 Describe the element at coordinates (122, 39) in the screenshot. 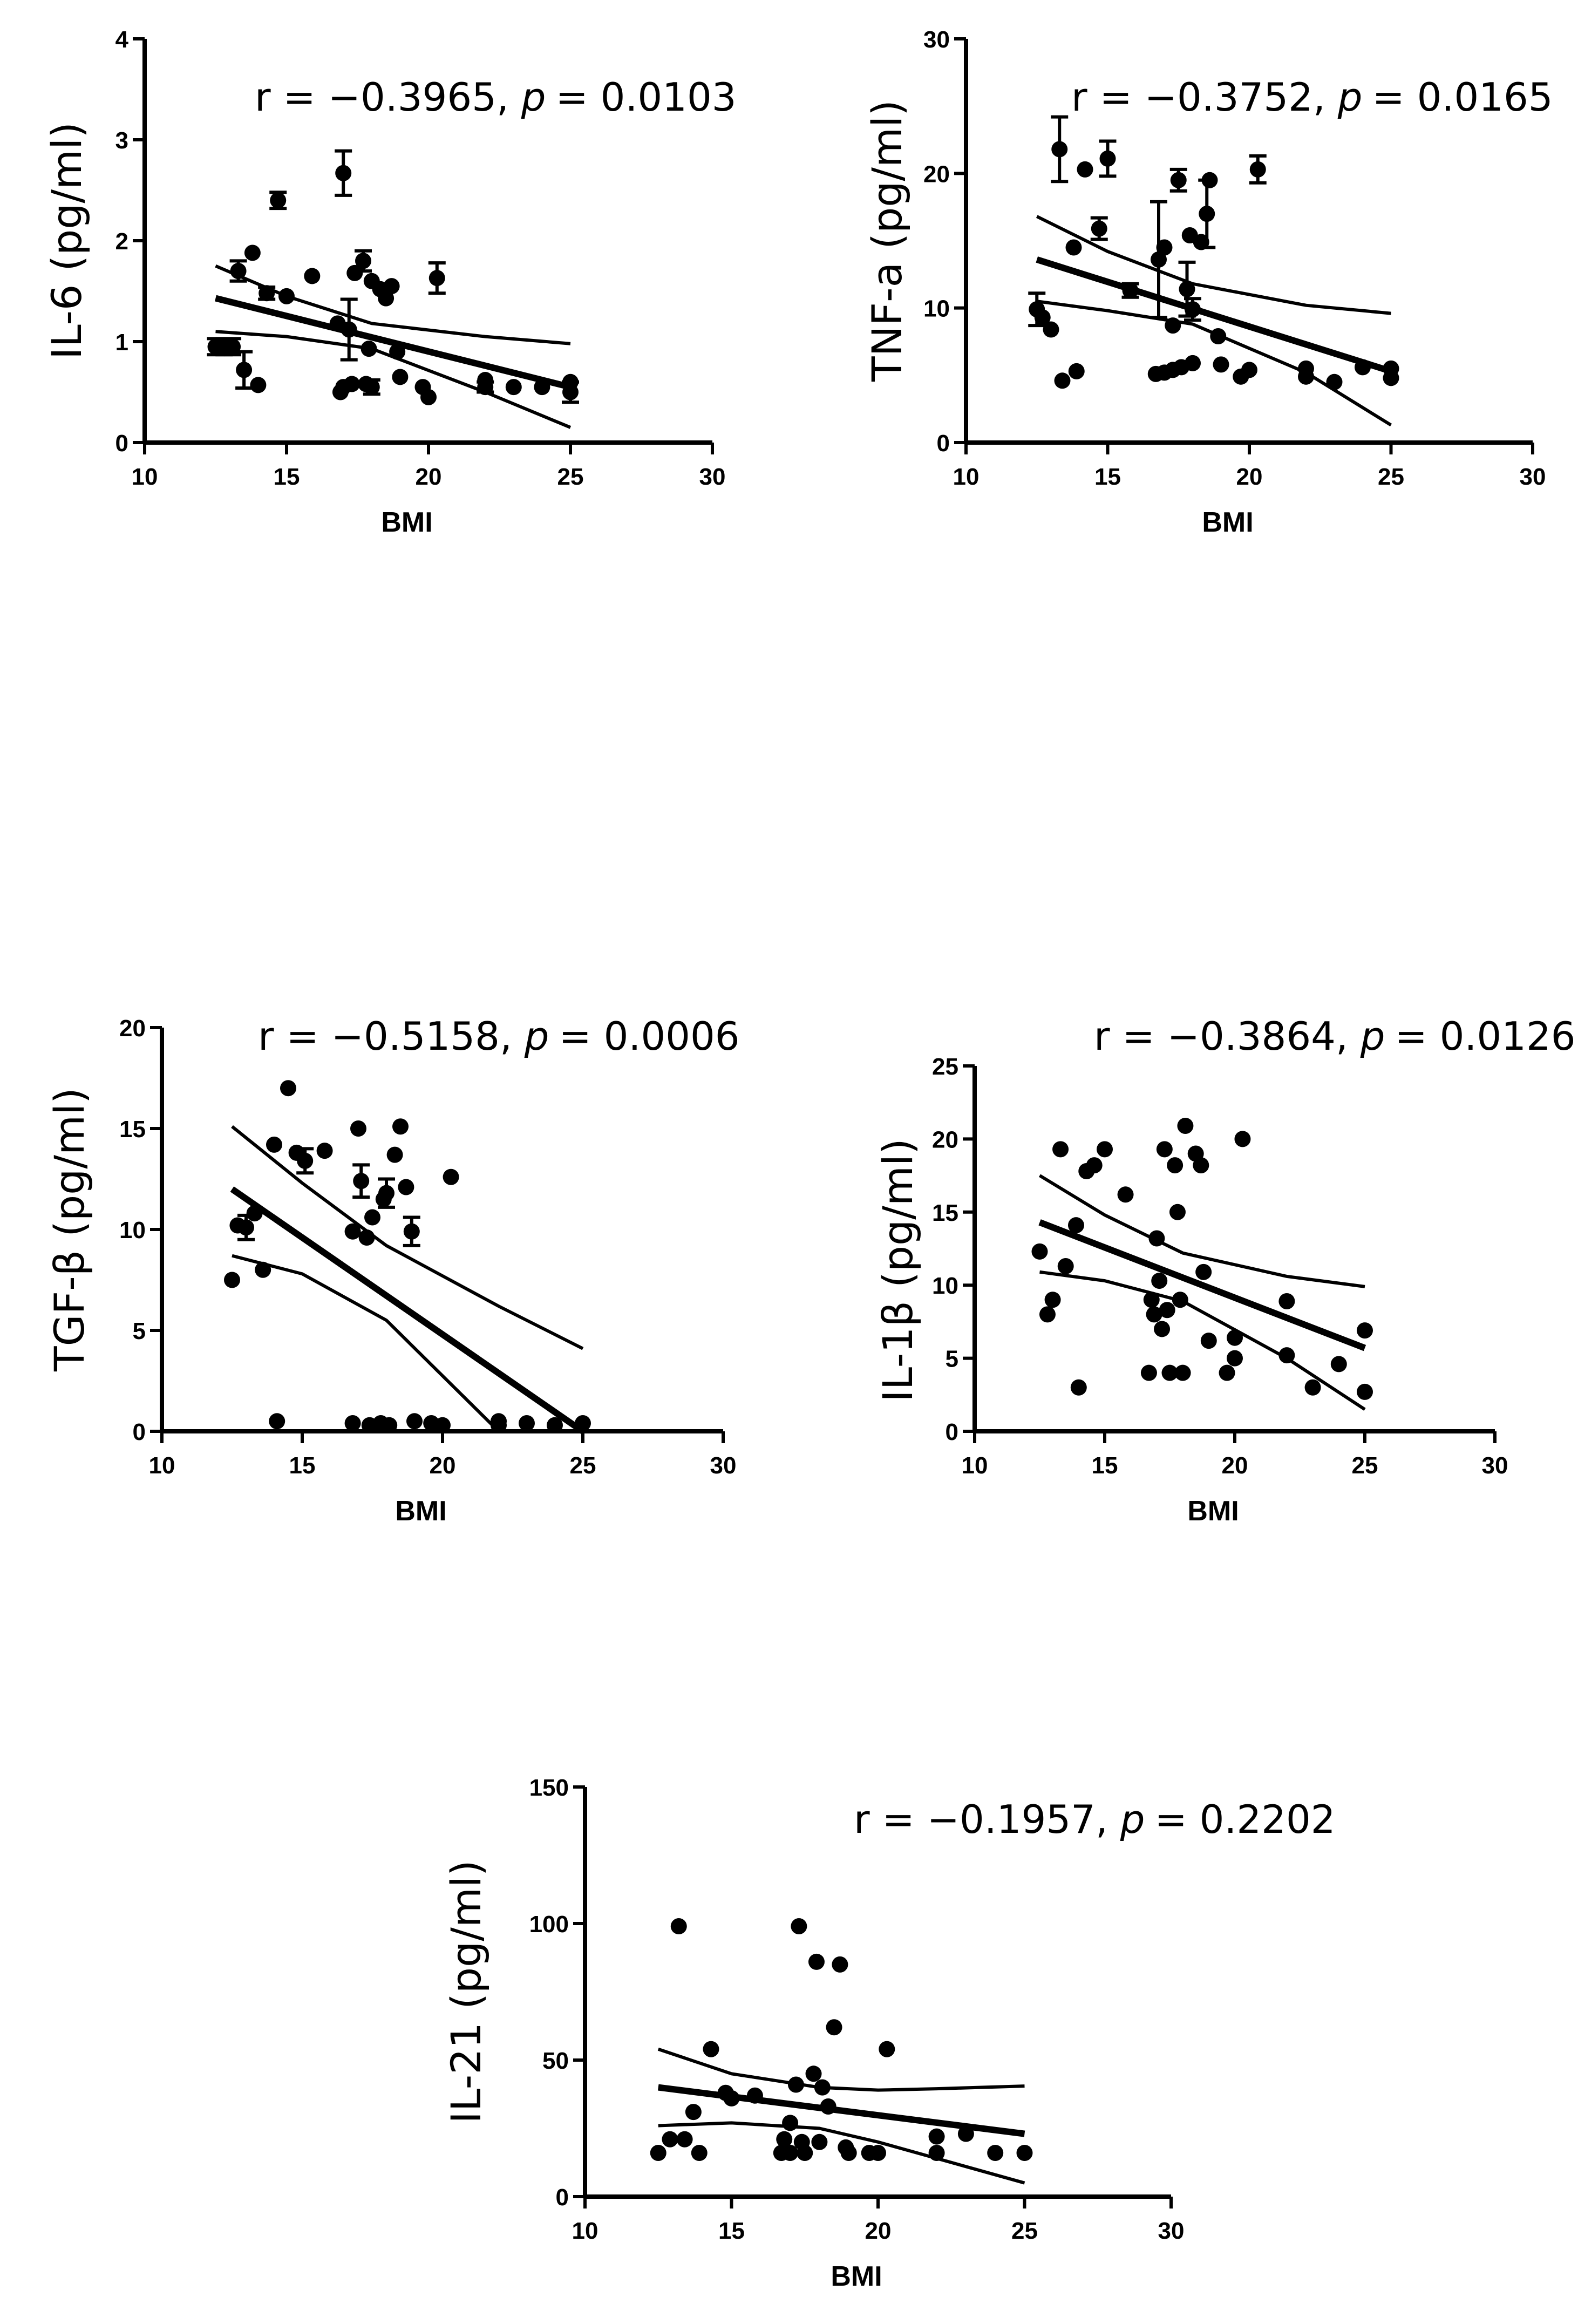

I see `y-tick-label: 4` at that location.